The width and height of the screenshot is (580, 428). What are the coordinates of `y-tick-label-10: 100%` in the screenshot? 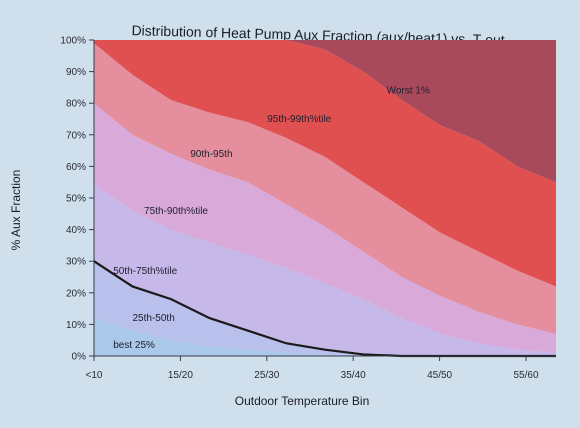 It's located at (73, 41).